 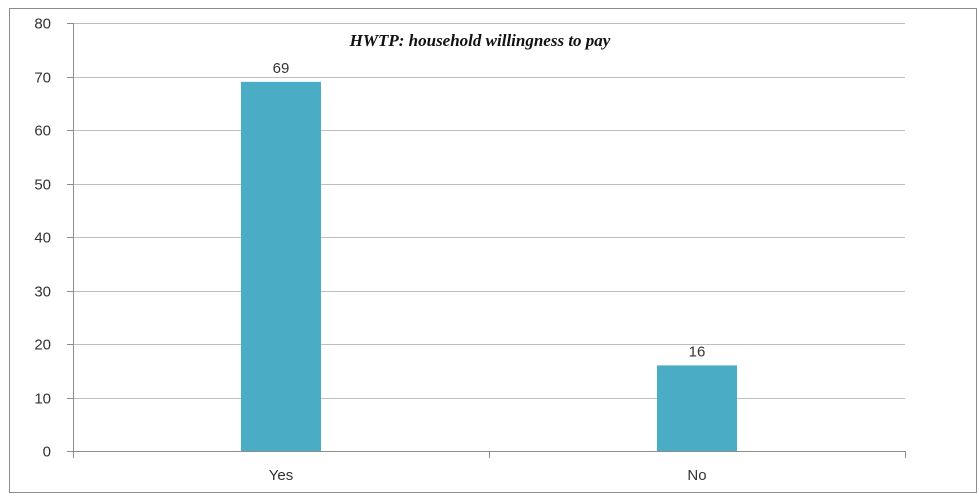 What do you see at coordinates (281, 68) in the screenshot?
I see `data-label-yes: 69` at bounding box center [281, 68].